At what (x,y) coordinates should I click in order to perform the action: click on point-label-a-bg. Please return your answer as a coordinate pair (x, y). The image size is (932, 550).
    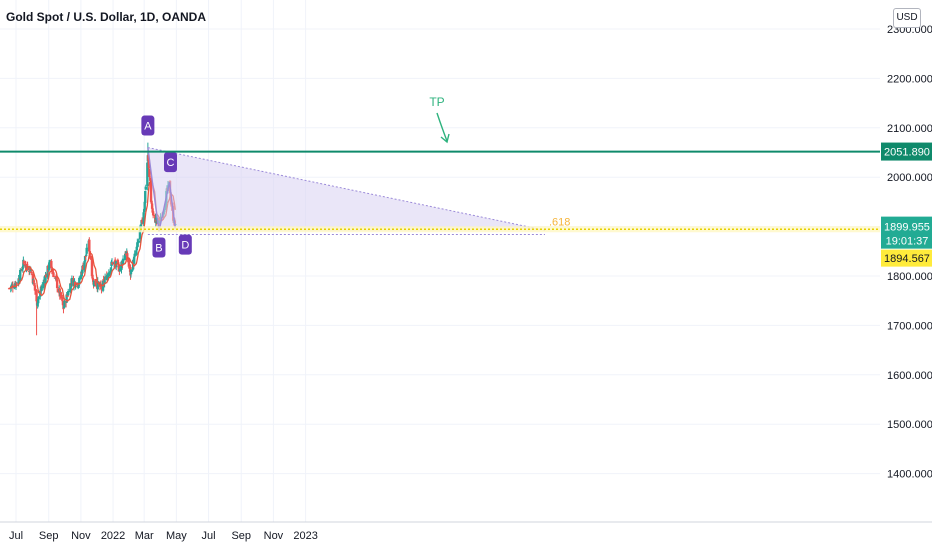
    Looking at the image, I should click on (148, 125).